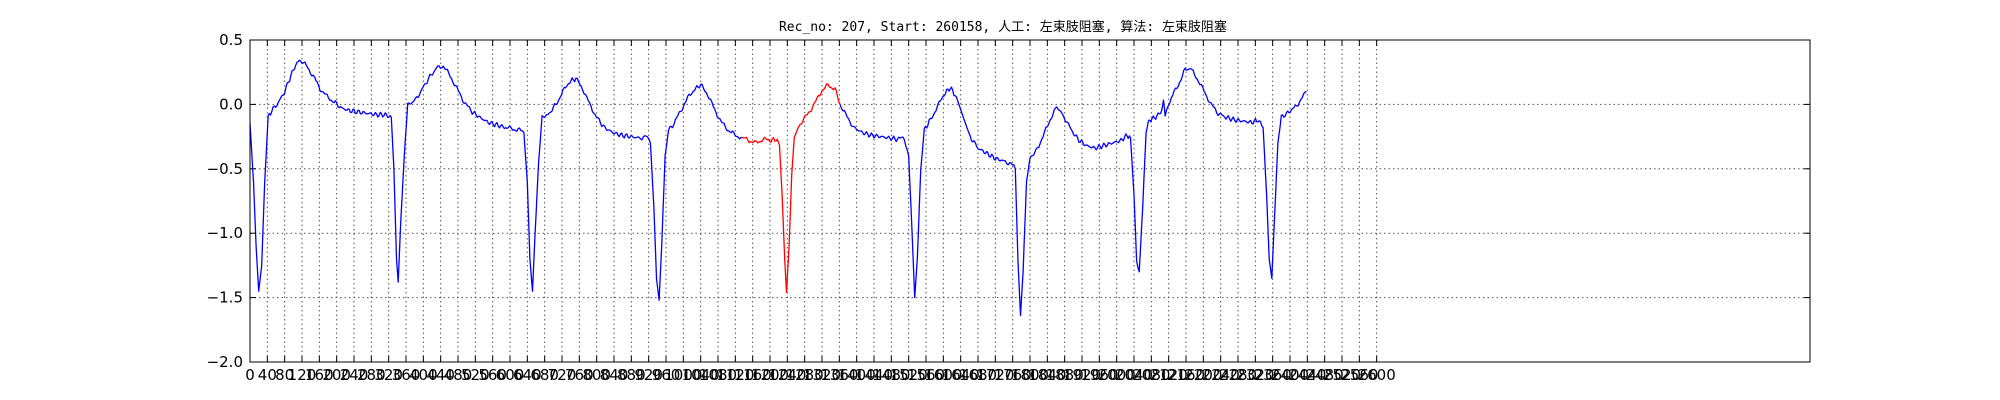 The image size is (2000, 400). I want to click on x-tick-label-12: 480, so click(458, 375).